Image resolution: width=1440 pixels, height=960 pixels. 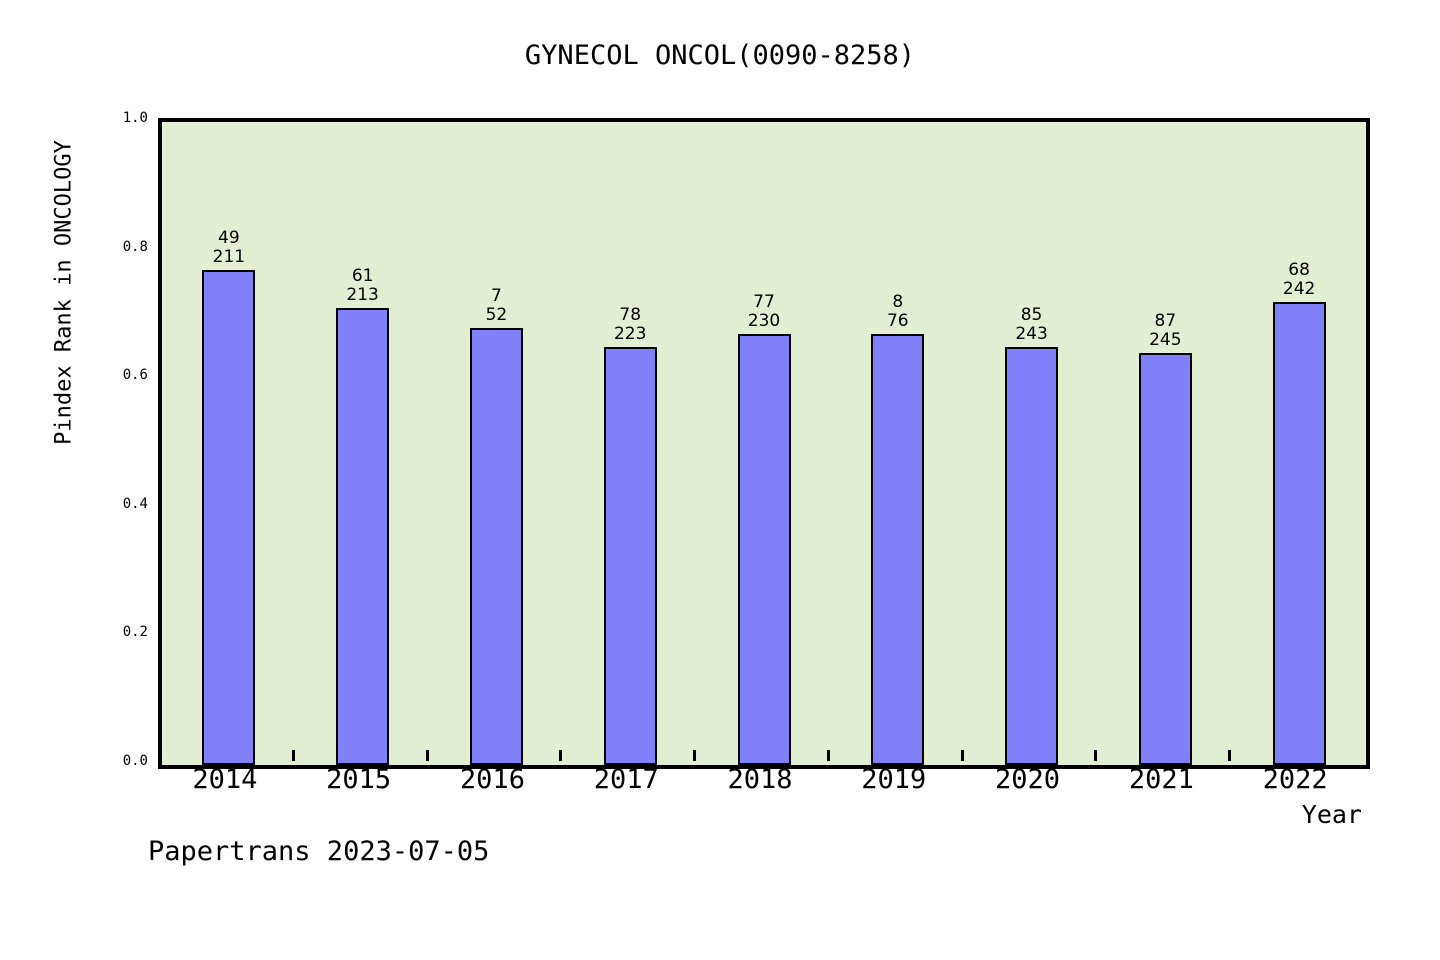 I want to click on bar-2015, so click(x=363, y=536).